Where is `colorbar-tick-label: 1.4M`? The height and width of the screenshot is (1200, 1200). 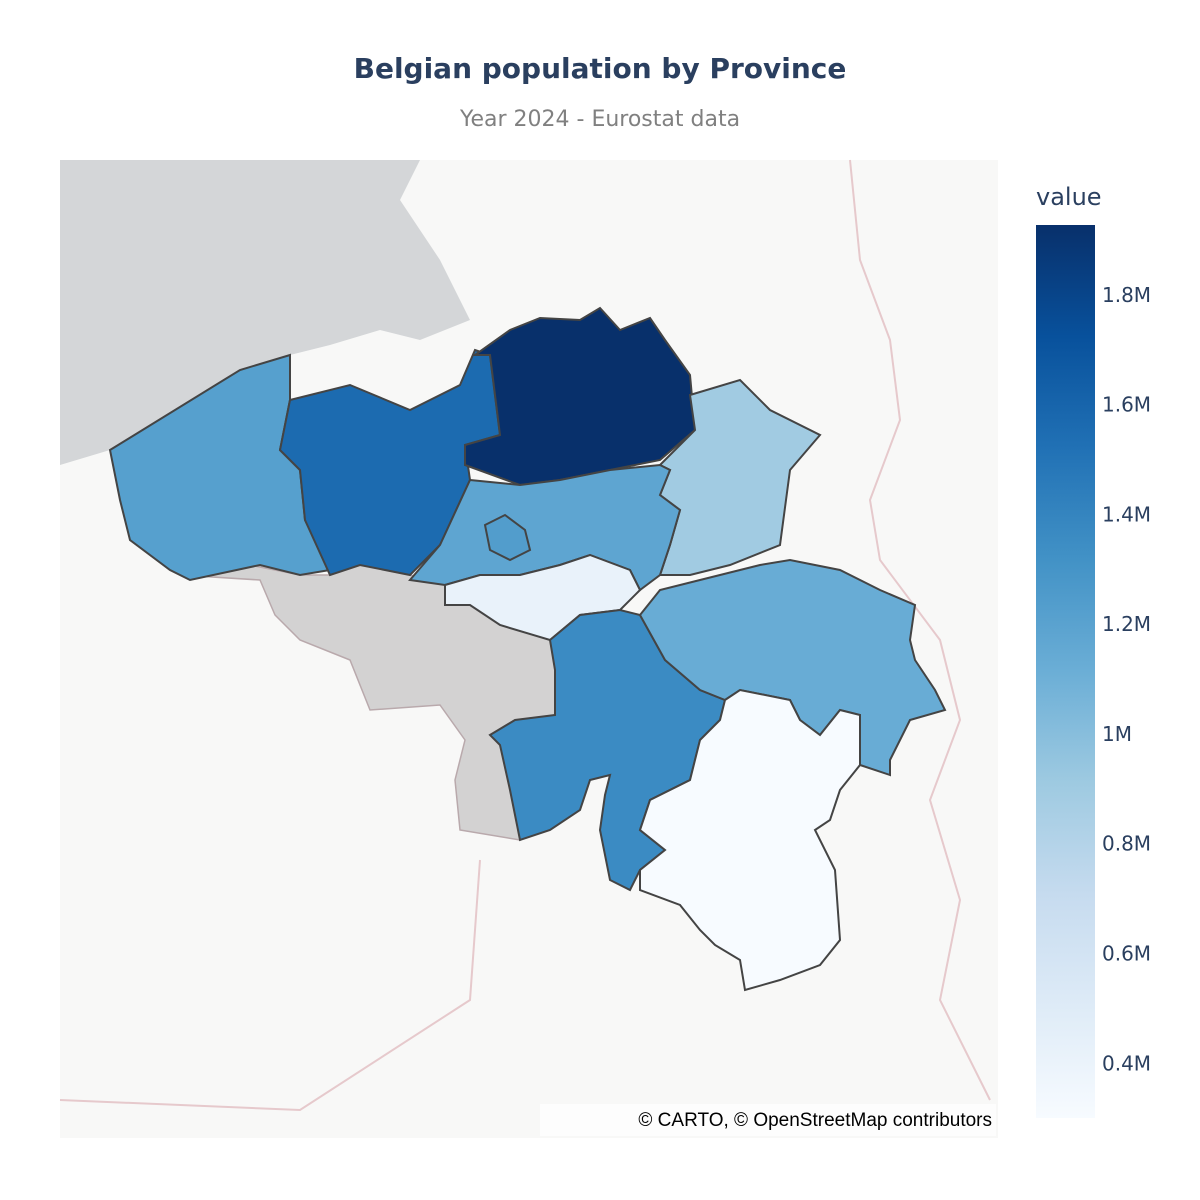 colorbar-tick-label: 1.4M is located at coordinates (1126, 514).